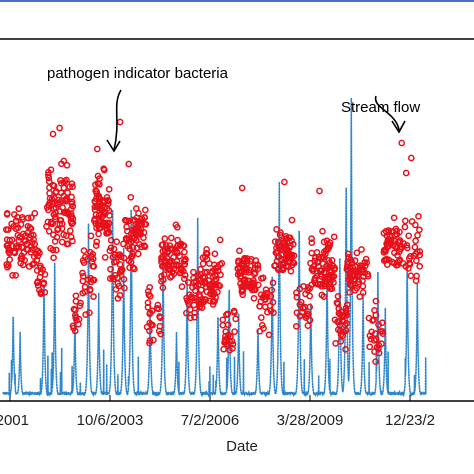 This screenshot has width=474, height=474. What do you see at coordinates (410, 420) in the screenshot?
I see `x-tick-label: 12/23/2` at bounding box center [410, 420].